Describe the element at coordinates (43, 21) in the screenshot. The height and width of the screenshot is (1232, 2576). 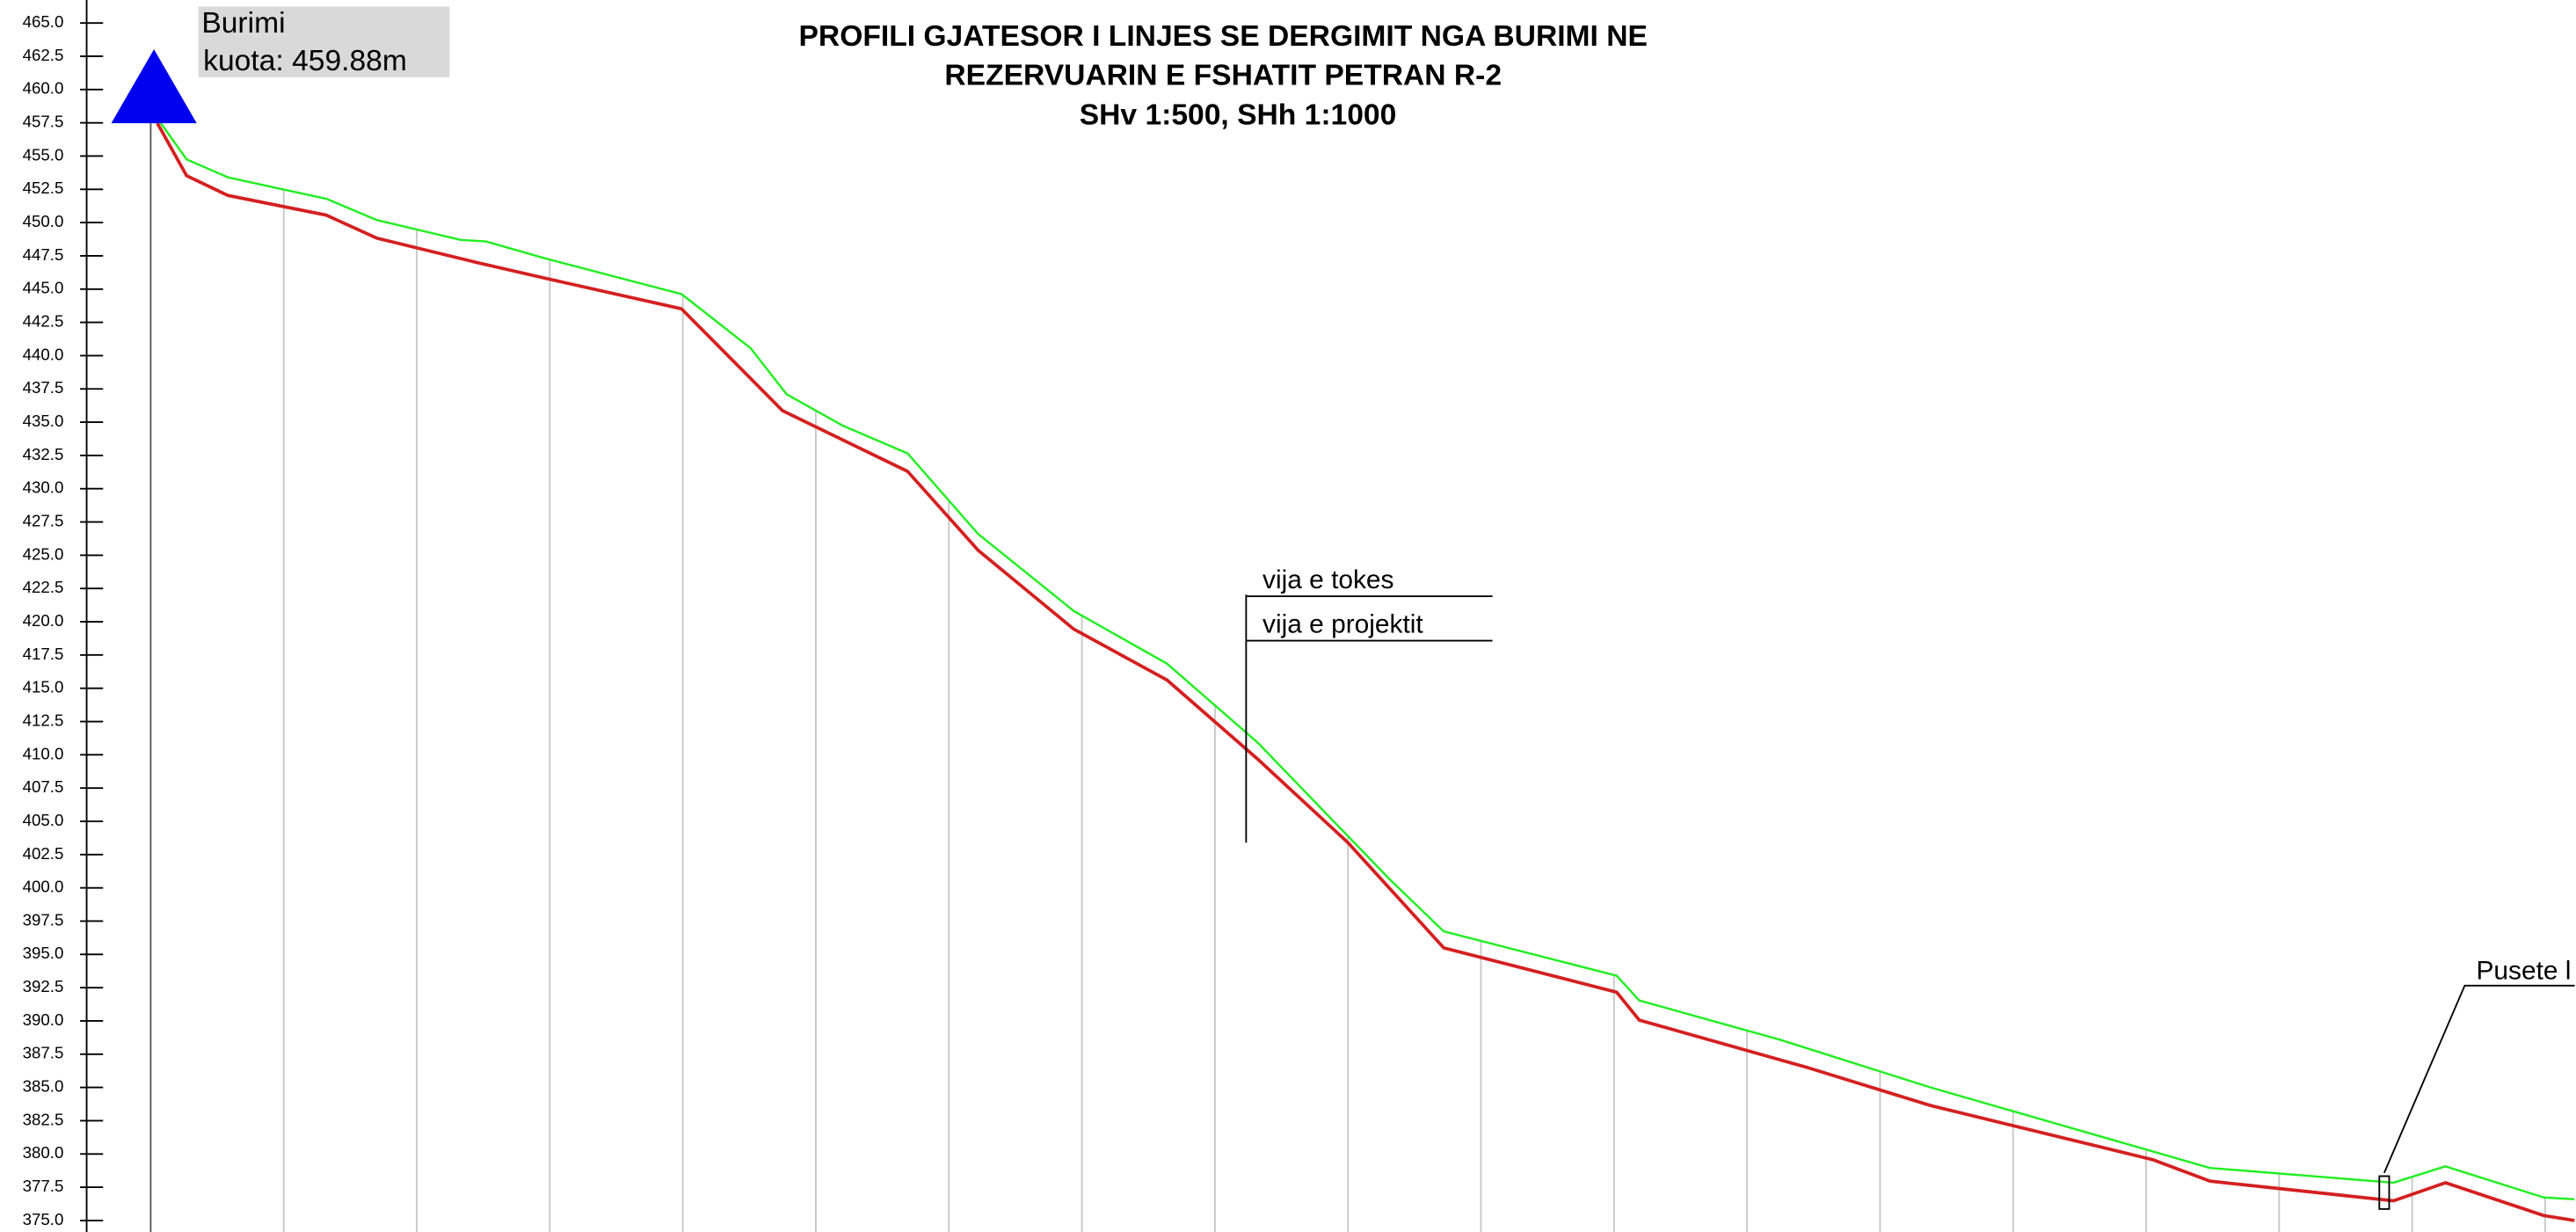
I see `y-tick-label: 465.0` at that location.